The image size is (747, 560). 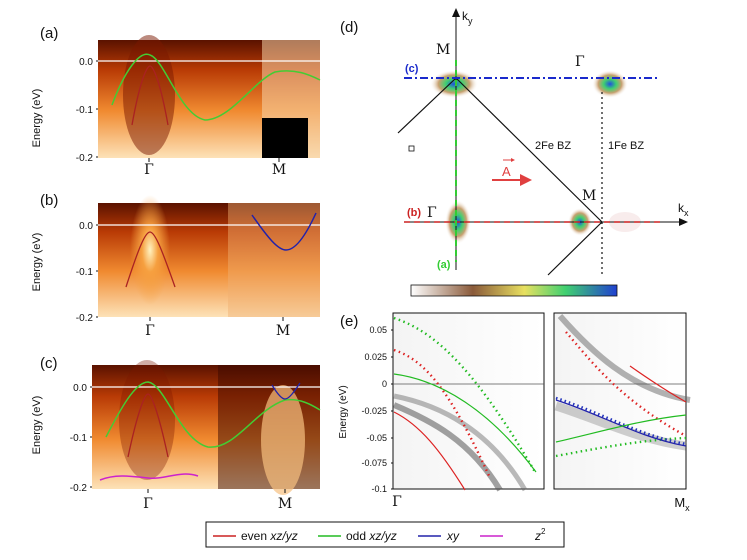 I want to click on bz-2fe-edge-left, so click(x=427, y=105).